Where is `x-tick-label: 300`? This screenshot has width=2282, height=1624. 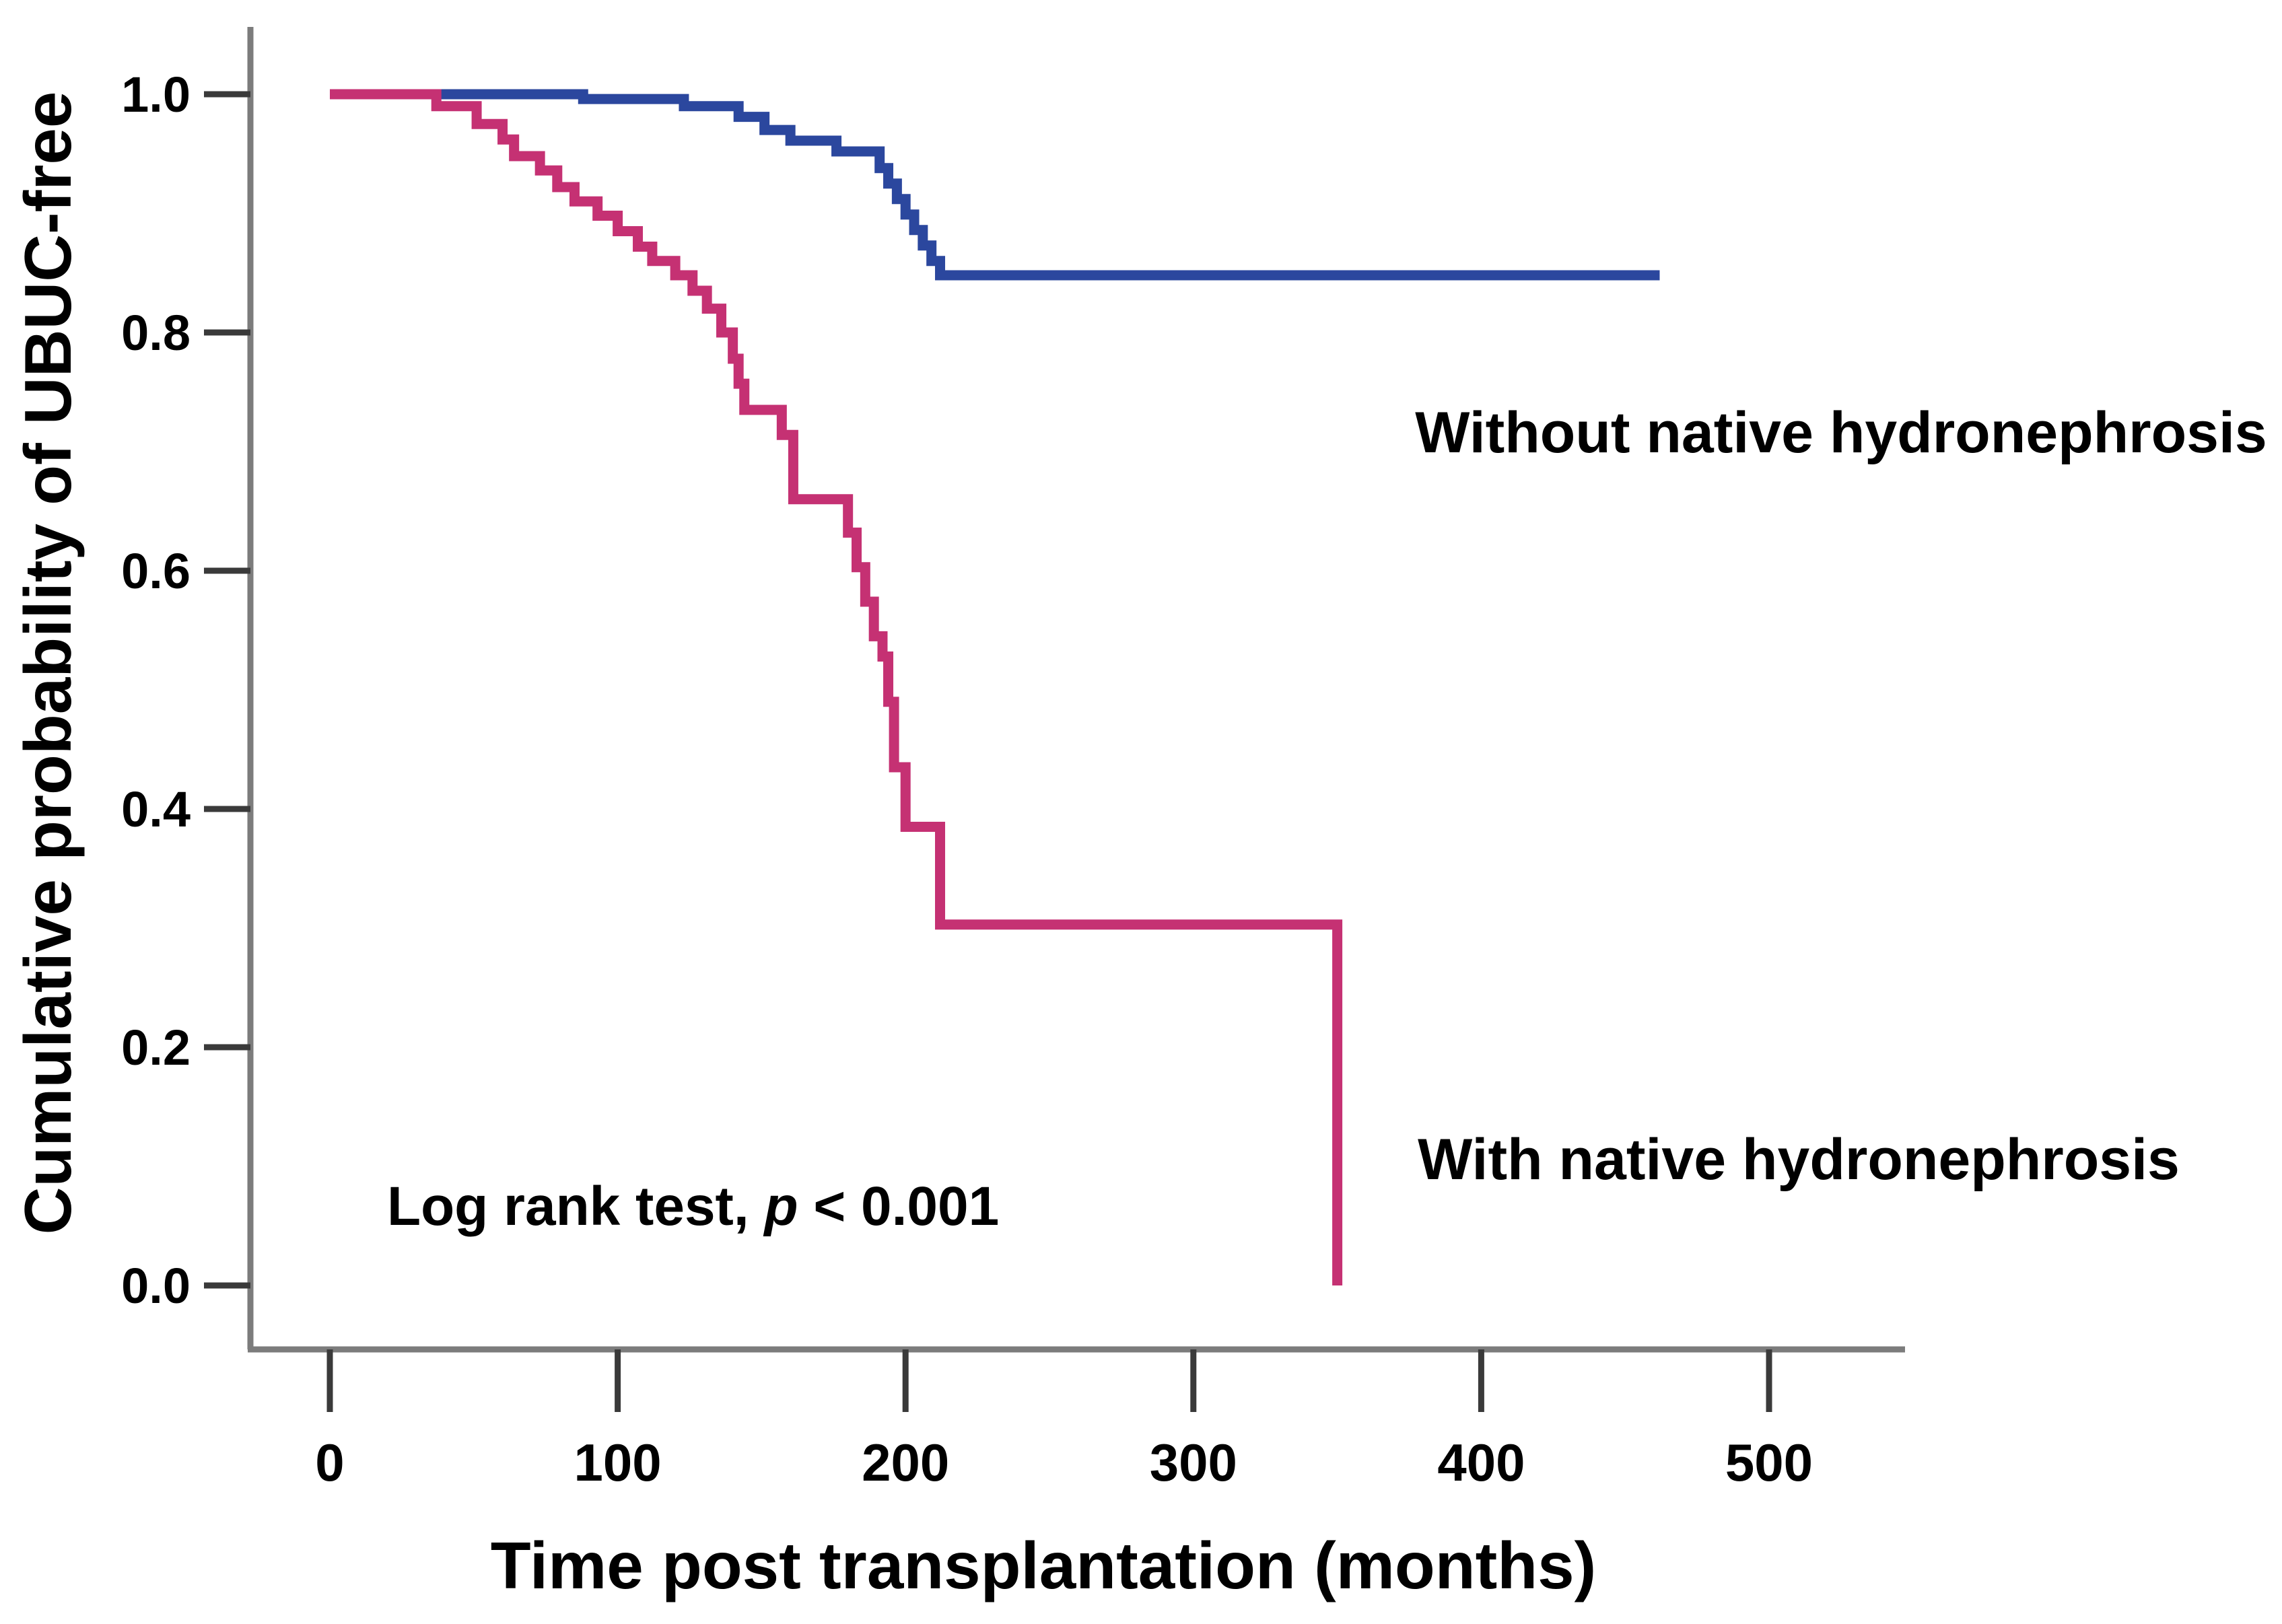
x-tick-label: 300 is located at coordinates (1193, 1462).